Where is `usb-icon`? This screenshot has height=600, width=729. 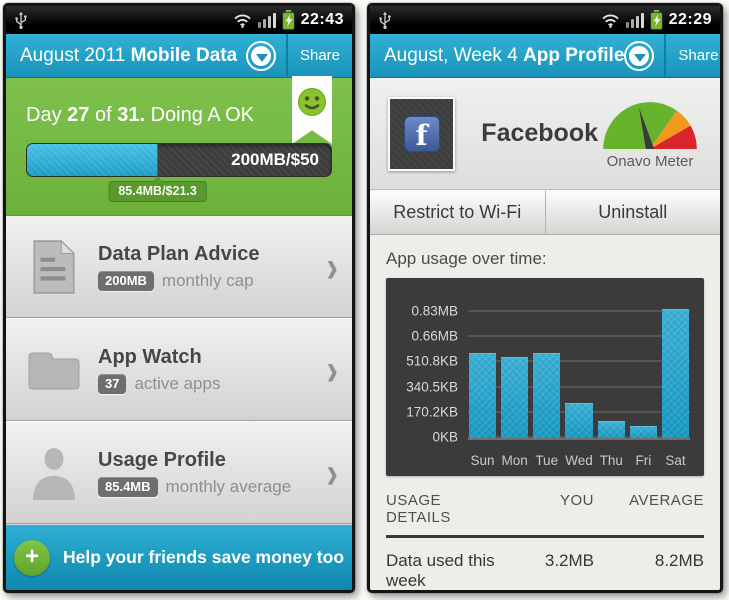 usb-icon is located at coordinates (21, 20).